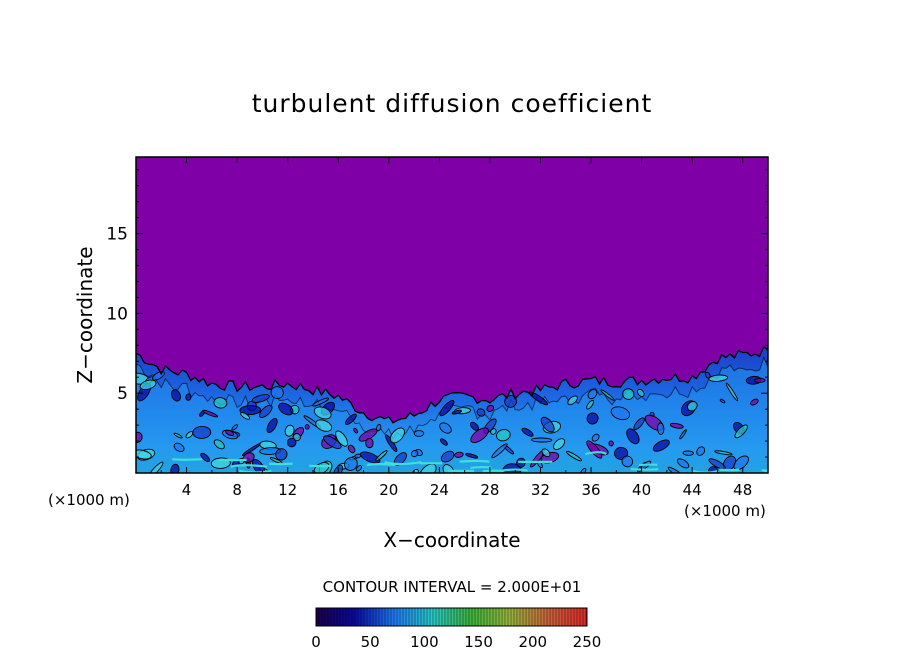  Describe the element at coordinates (489, 490) in the screenshot. I see `x-tick-label: 28` at that location.